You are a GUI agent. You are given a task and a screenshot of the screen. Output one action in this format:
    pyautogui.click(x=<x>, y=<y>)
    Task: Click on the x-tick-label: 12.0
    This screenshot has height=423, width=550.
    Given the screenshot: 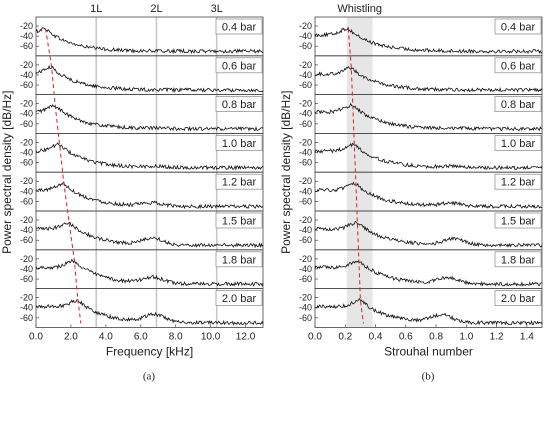 What is the action you would take?
    pyautogui.click(x=246, y=336)
    